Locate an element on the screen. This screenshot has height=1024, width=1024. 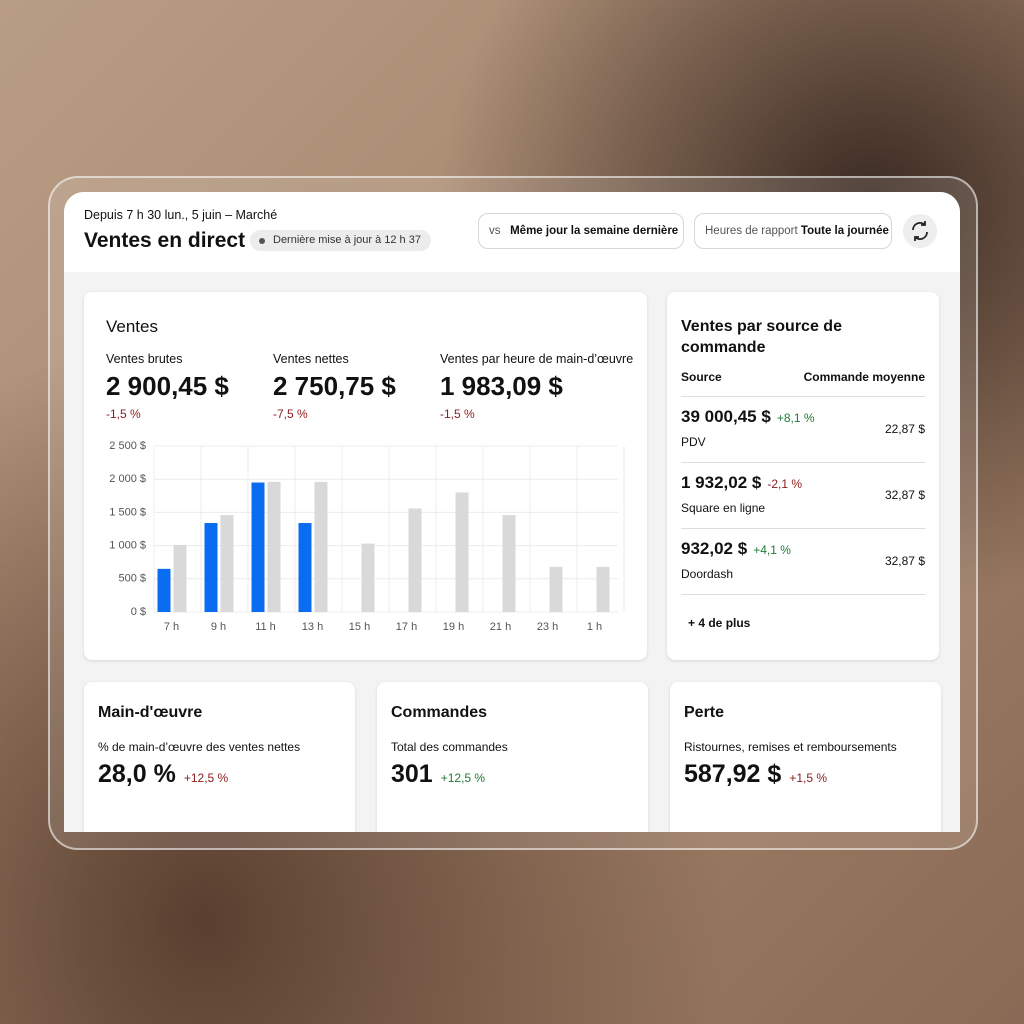
row-amount-line: 932,02 $ +4,1 % is located at coordinates (736, 549).